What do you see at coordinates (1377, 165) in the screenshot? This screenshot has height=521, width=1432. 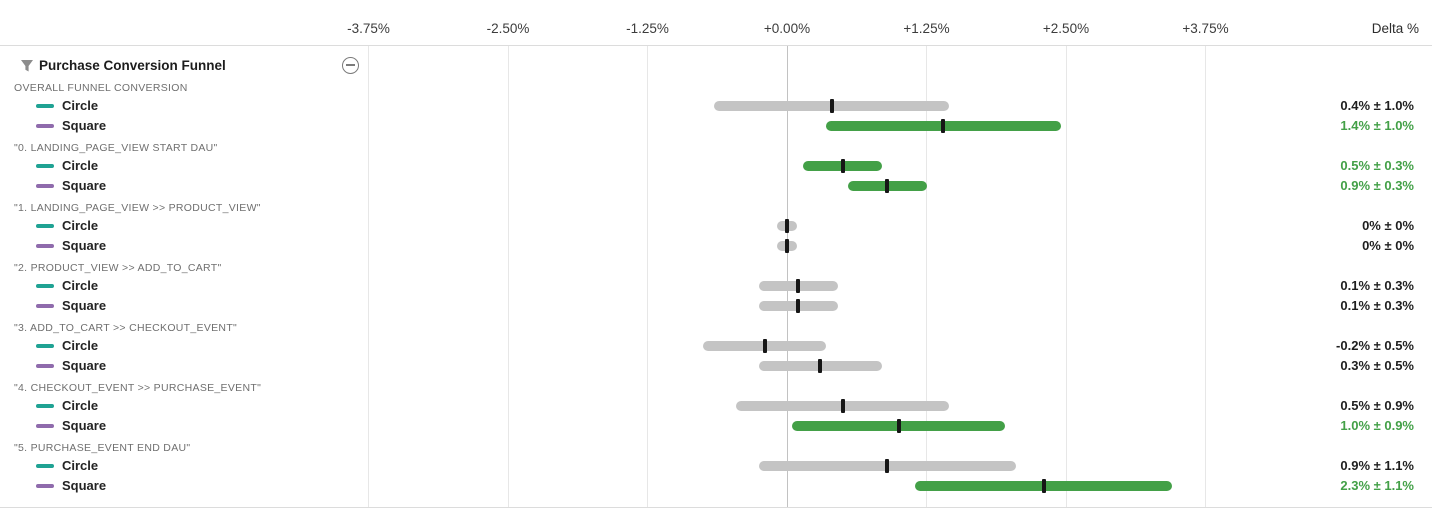 I see `delta-value: 0.5% ± 0.3%` at bounding box center [1377, 165].